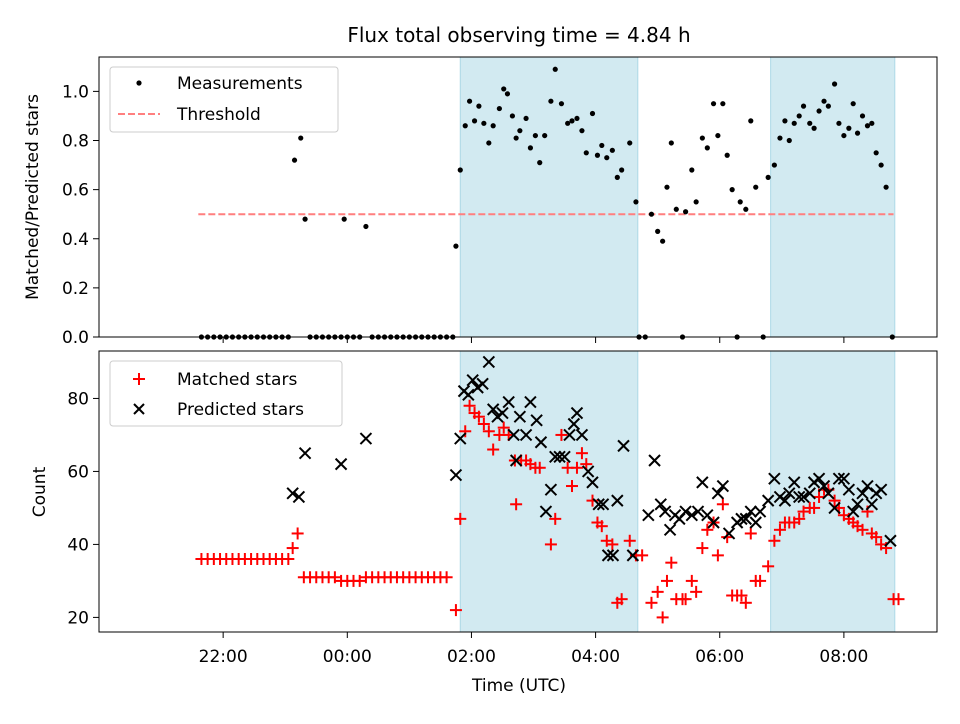 This screenshot has height=724, width=960. I want to click on bottom-legend: Matched stars Predicted stars, so click(226, 393).